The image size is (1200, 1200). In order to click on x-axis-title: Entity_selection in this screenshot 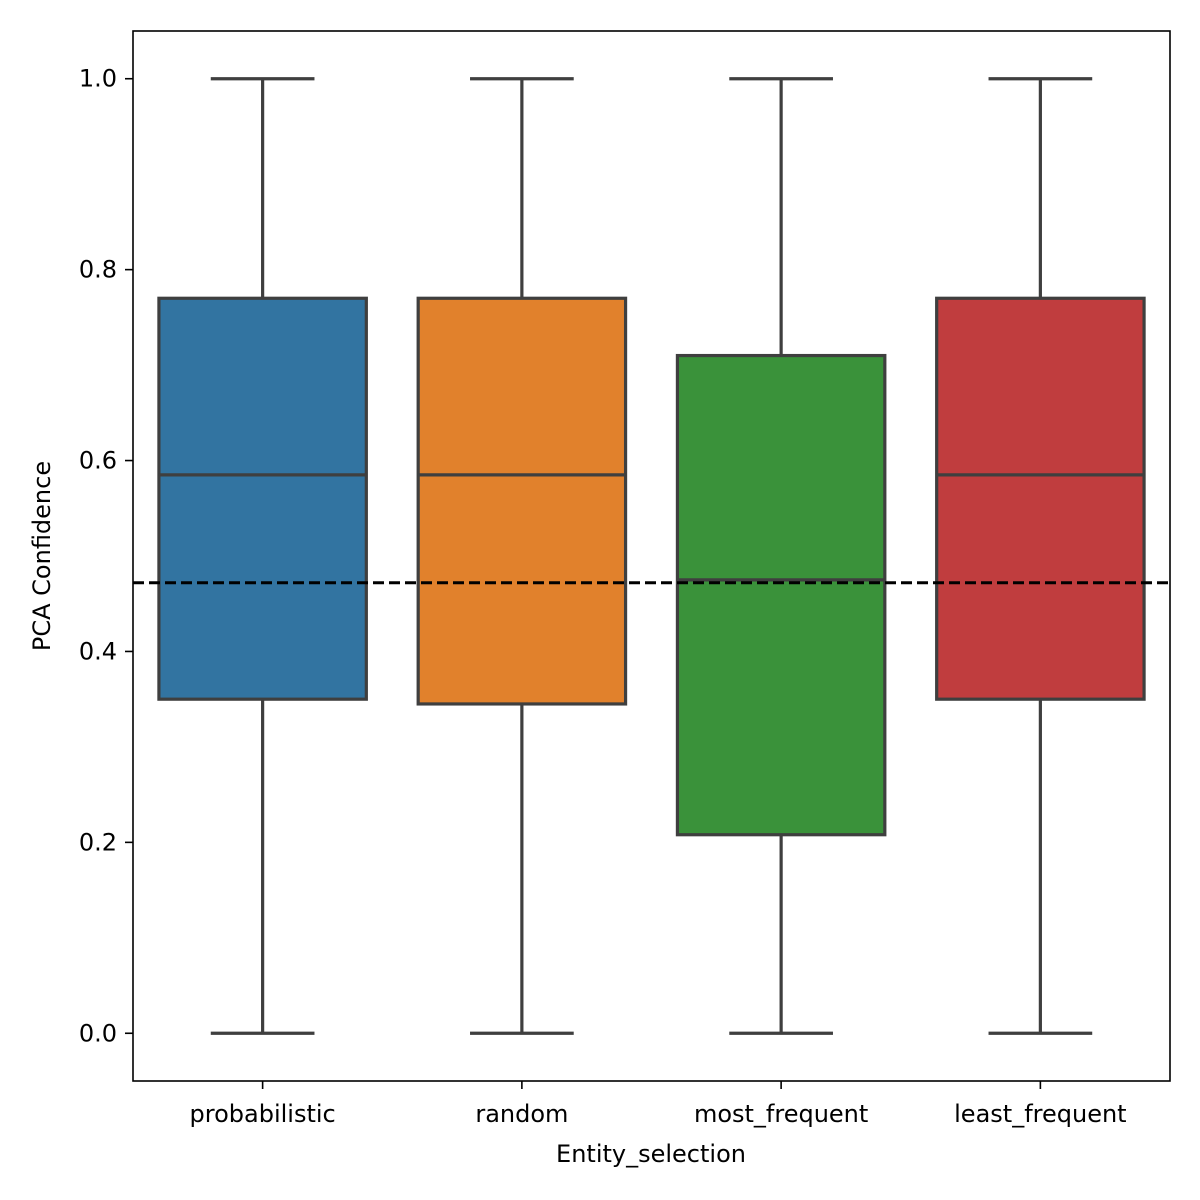, I will do `click(651, 1154)`.